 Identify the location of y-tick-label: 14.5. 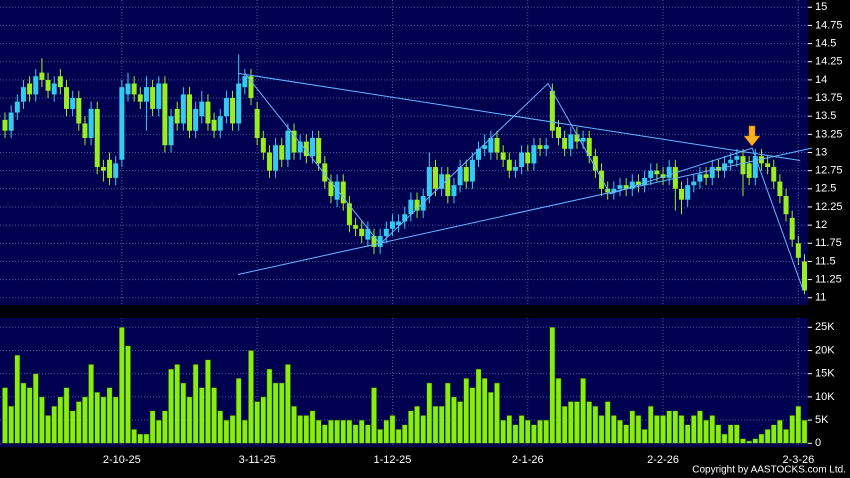
(825, 43).